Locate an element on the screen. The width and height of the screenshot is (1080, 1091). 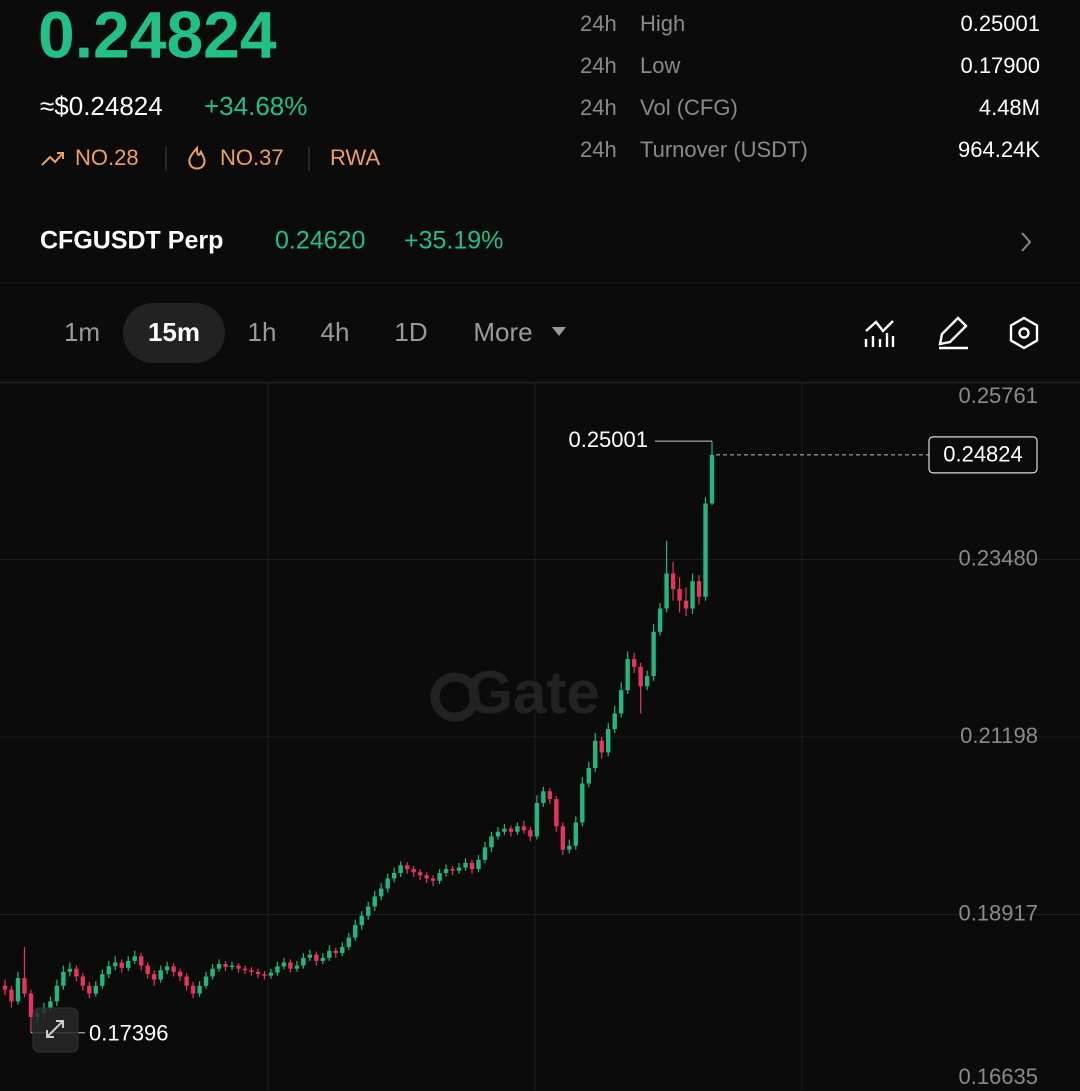
stat-value: 0.25001 is located at coordinates (1000, 23).